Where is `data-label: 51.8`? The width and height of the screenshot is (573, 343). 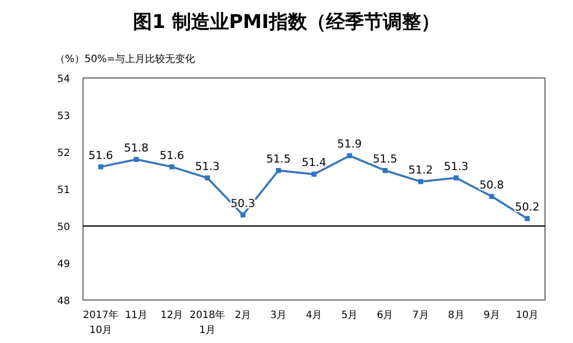
data-label: 51.8 is located at coordinates (136, 147).